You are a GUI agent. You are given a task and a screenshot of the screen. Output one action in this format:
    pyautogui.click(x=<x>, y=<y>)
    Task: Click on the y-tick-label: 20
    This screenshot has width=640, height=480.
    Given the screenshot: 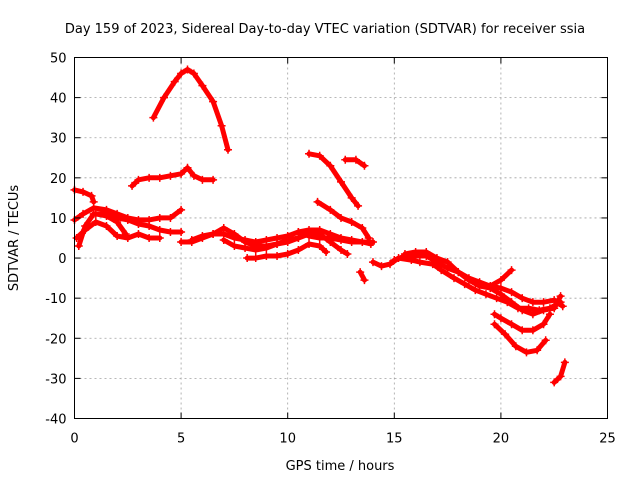 What is the action you would take?
    pyautogui.click(x=58, y=179)
    